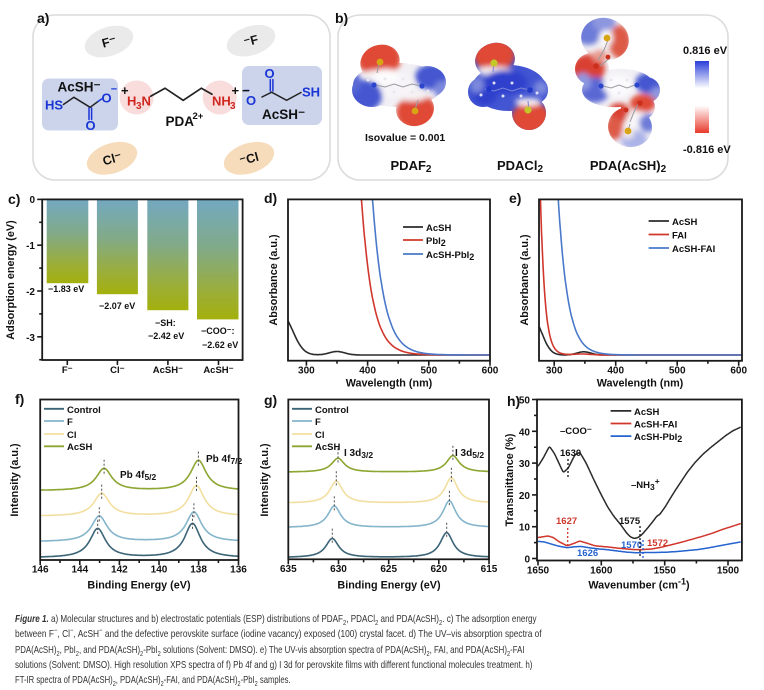 This screenshot has height=690, width=764. What do you see at coordinates (165, 323) in the screenshot?
I see `svg-text: −SH:` at bounding box center [165, 323].